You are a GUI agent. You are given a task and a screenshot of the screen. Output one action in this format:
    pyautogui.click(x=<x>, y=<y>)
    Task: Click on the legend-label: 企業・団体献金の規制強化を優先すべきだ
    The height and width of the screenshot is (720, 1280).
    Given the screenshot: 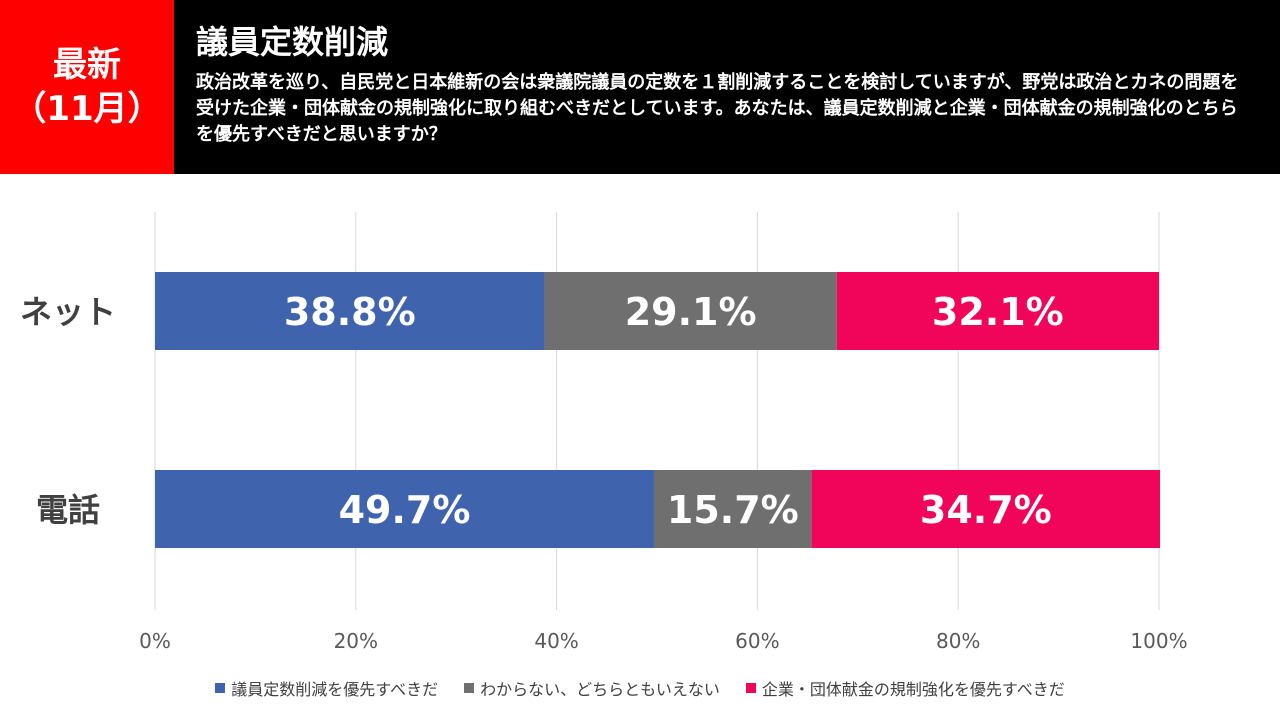 What is the action you would take?
    pyautogui.click(x=913, y=689)
    